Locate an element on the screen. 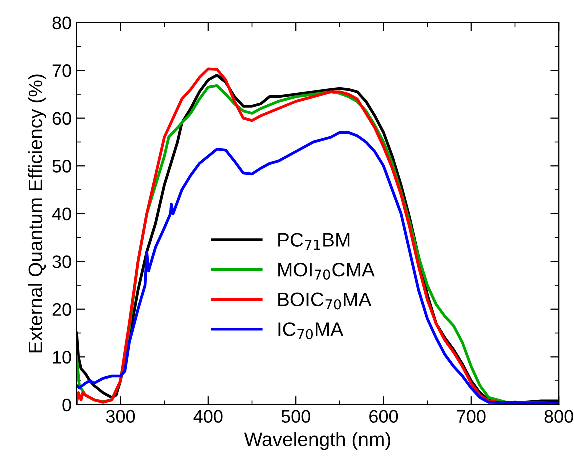  y-tick-label: 40 is located at coordinates (62, 214).